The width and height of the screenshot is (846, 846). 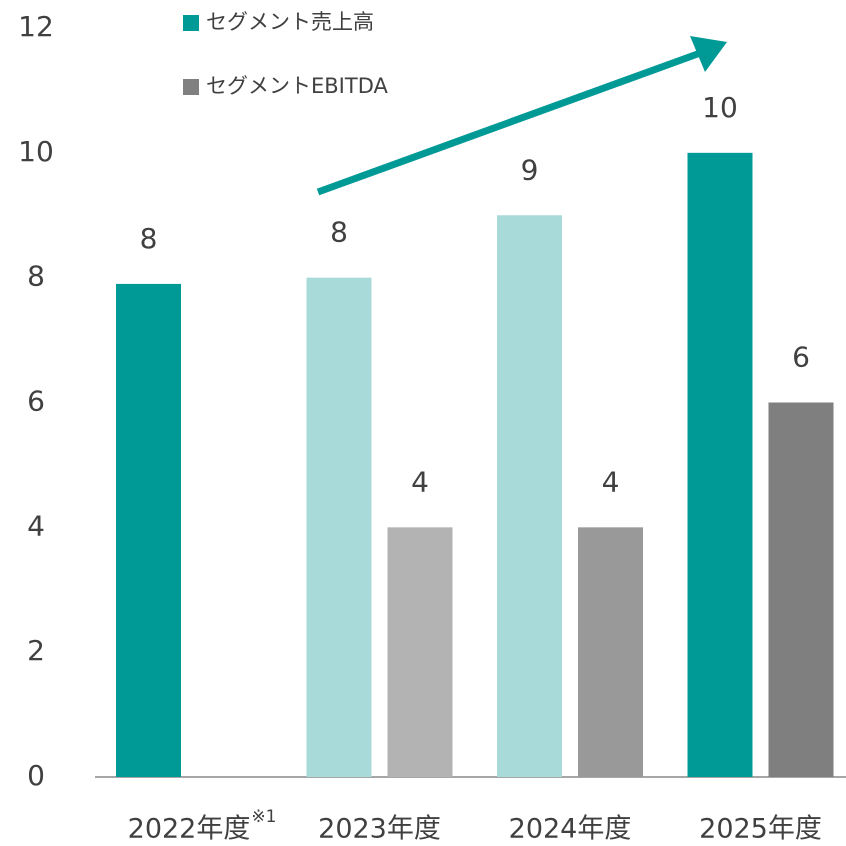 I want to click on value-label: 10, so click(x=720, y=107).